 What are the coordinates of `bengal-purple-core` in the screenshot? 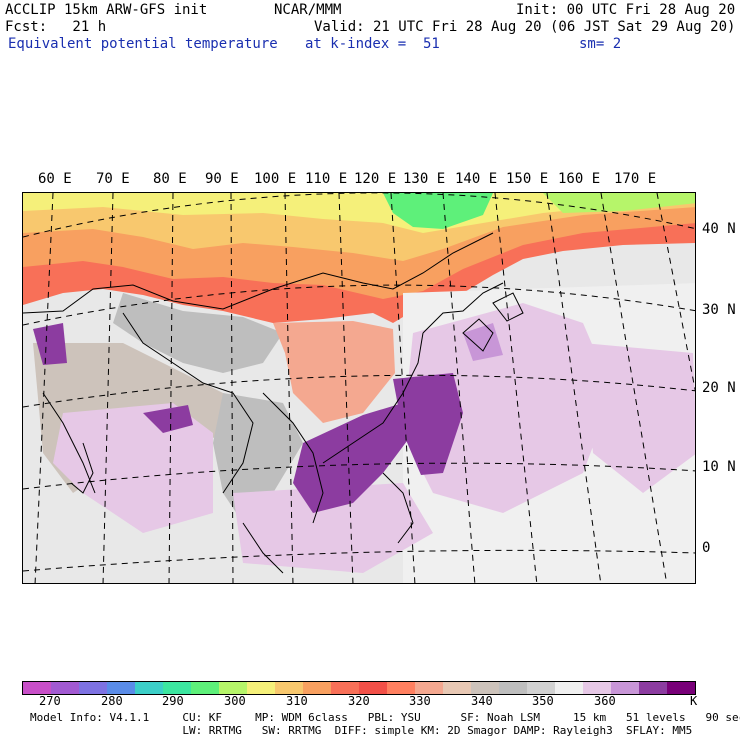 It's located at (168, 419).